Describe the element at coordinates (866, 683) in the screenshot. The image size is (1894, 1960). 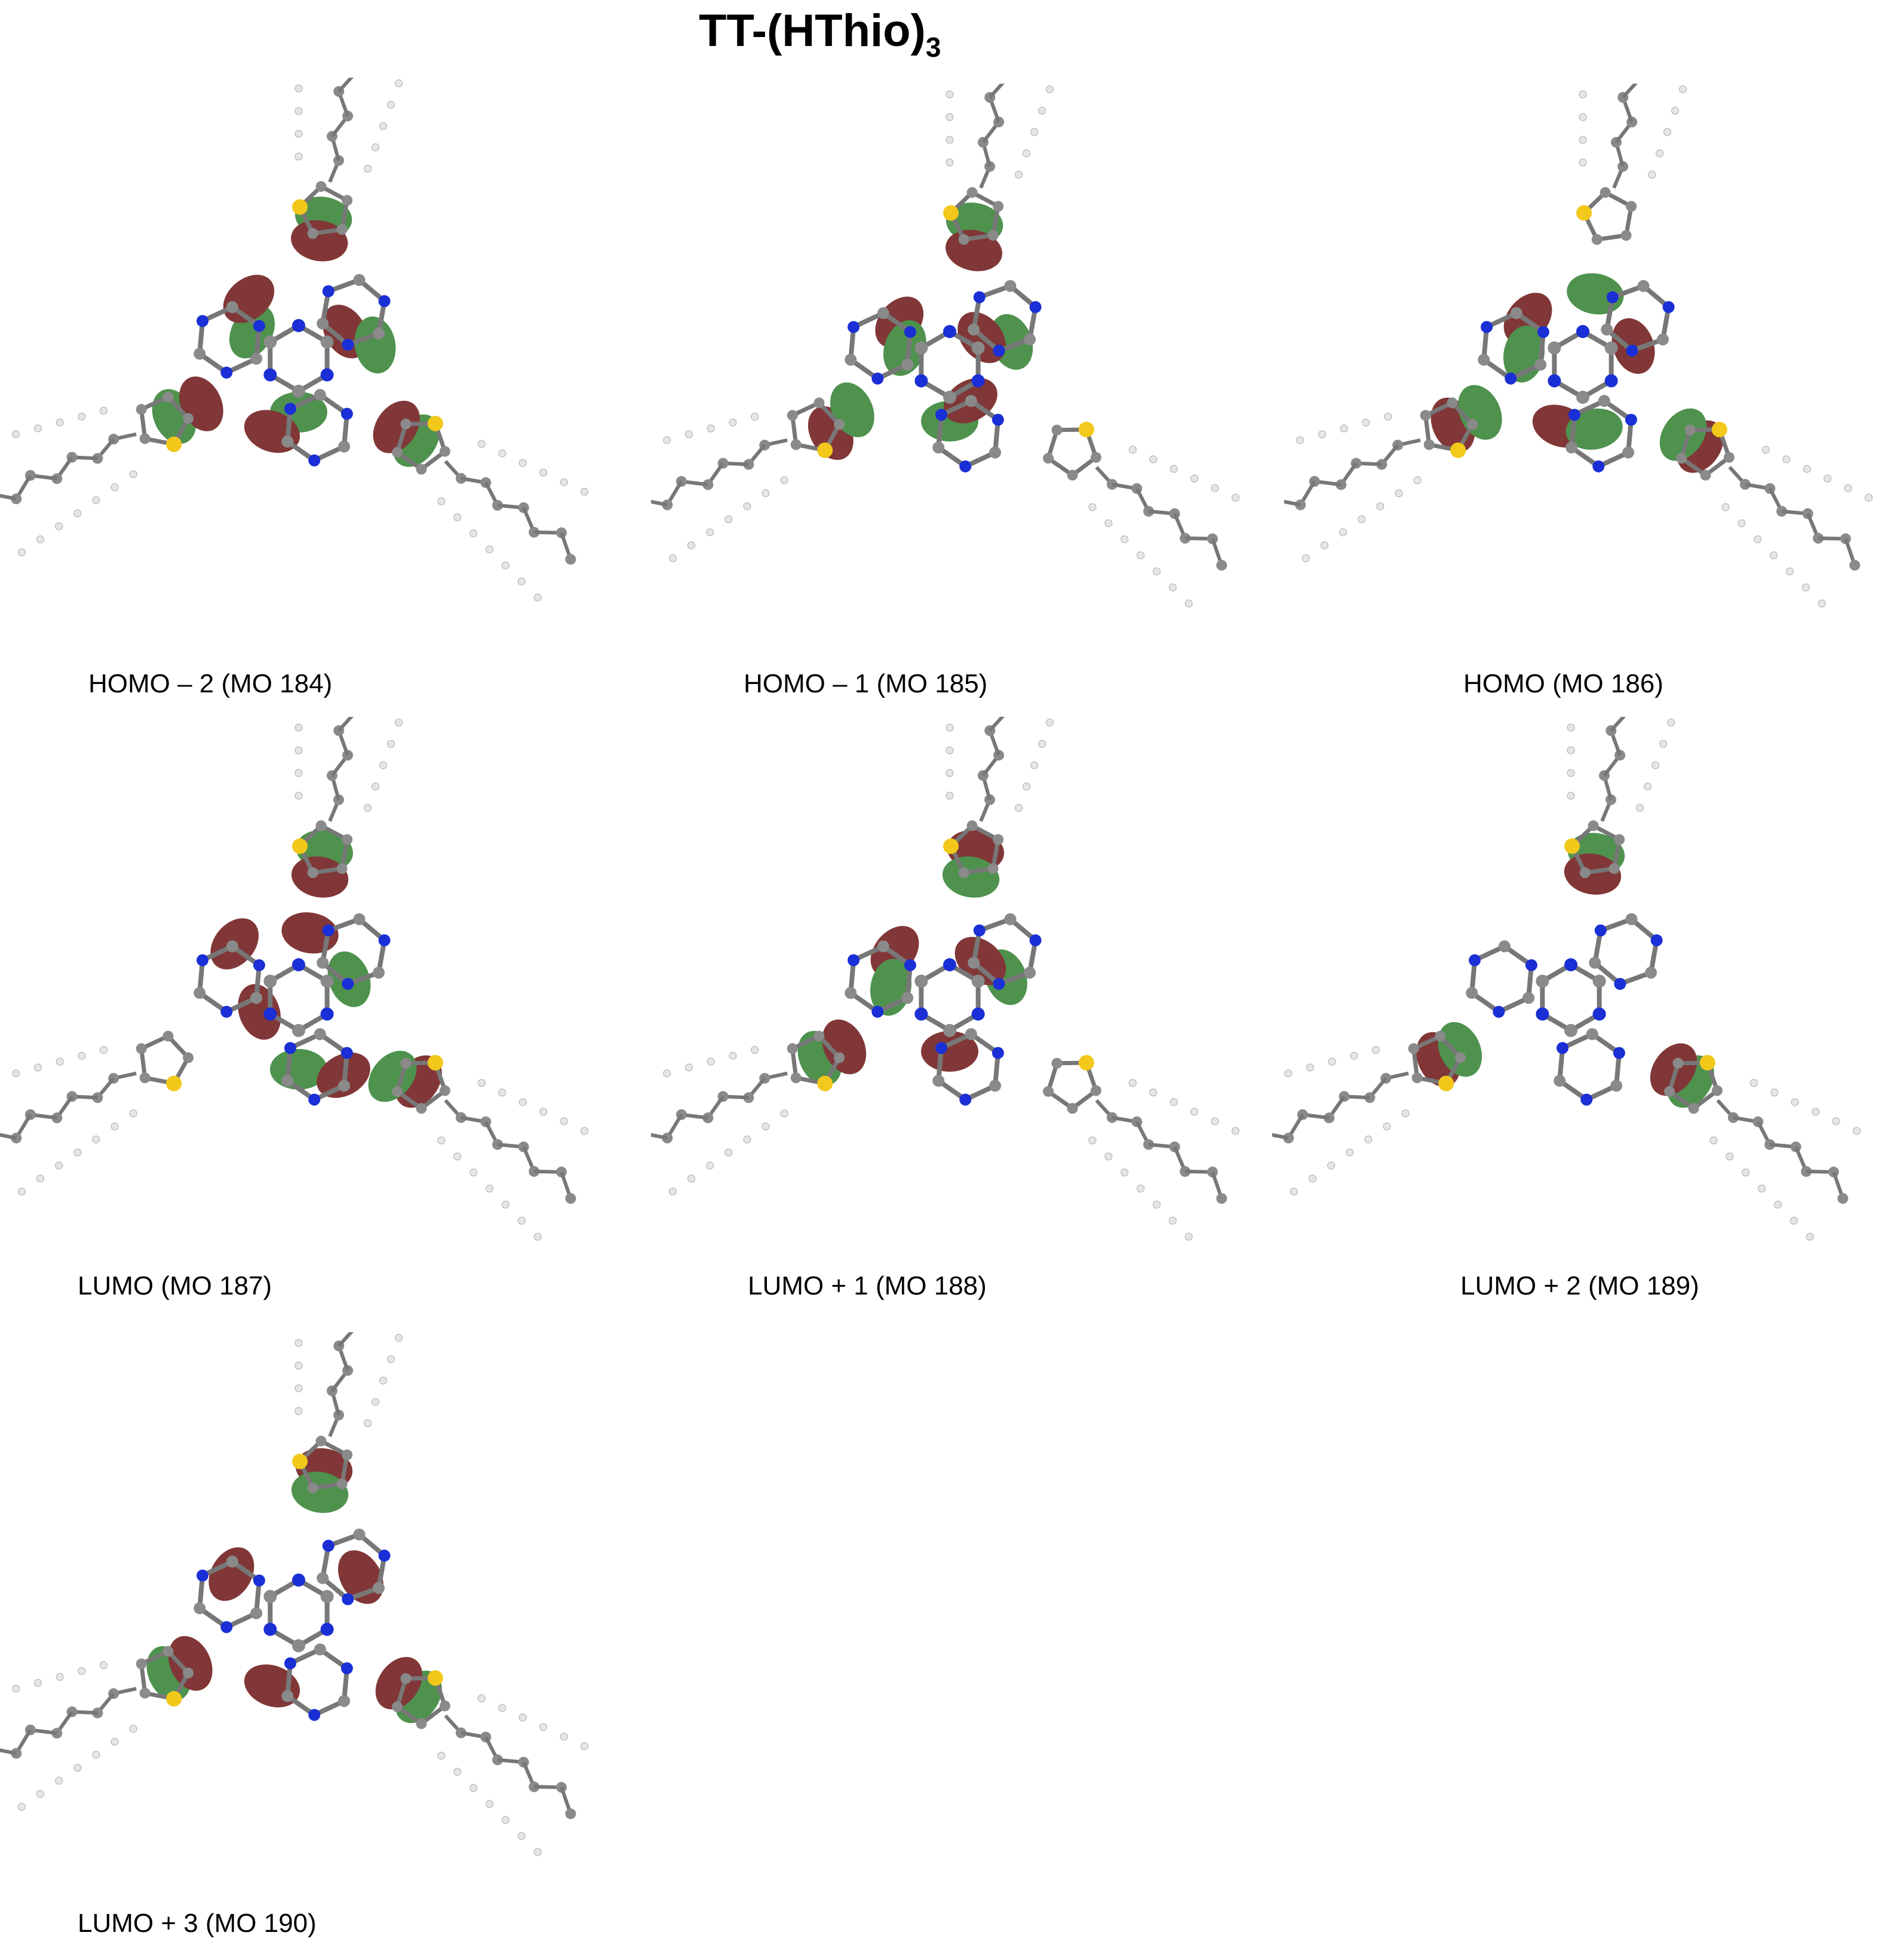
I see `orbital-label-homo-1: HOMO – 1 (MO 185)` at that location.